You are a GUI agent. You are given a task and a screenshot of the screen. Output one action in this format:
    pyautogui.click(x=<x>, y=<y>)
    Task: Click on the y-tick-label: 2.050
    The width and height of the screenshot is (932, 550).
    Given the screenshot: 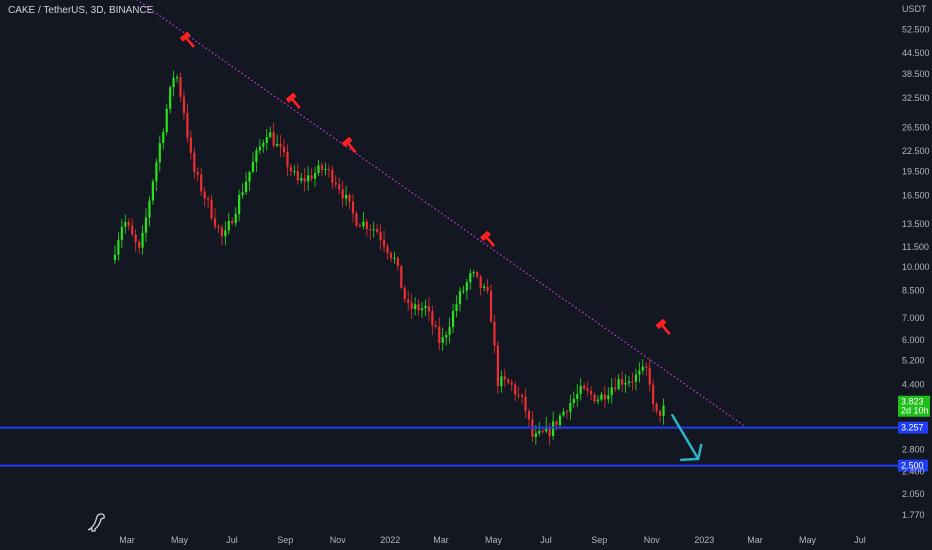 What is the action you would take?
    pyautogui.click(x=913, y=494)
    